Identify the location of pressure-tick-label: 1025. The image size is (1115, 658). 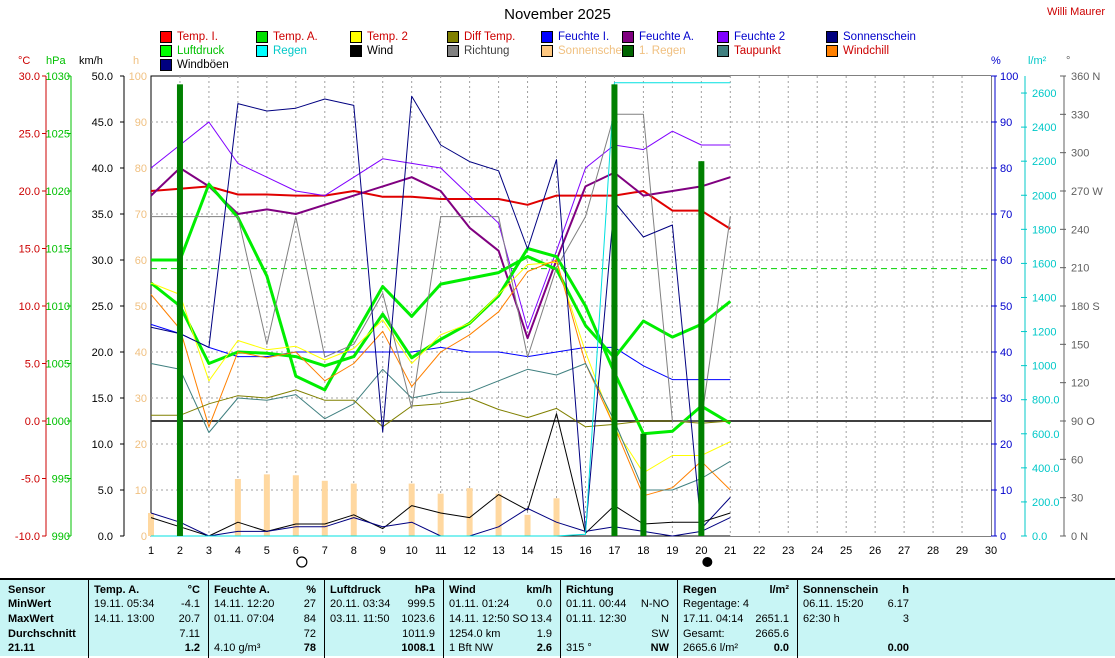
(58, 135).